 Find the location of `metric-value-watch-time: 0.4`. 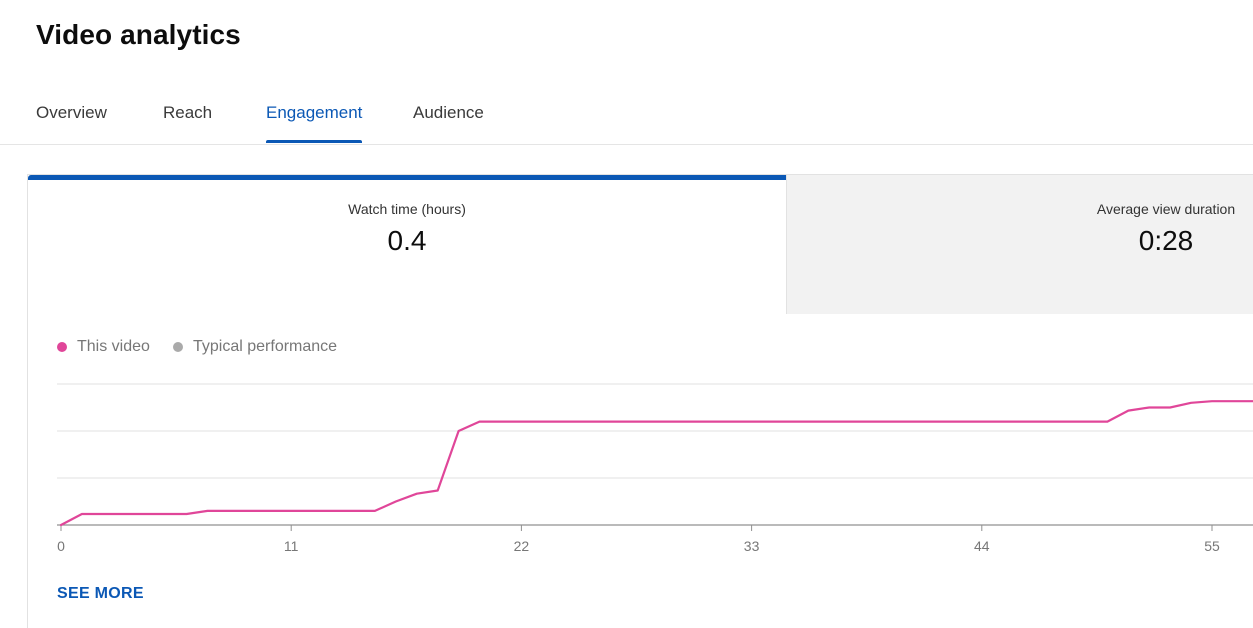

metric-value-watch-time: 0.4 is located at coordinates (407, 240).